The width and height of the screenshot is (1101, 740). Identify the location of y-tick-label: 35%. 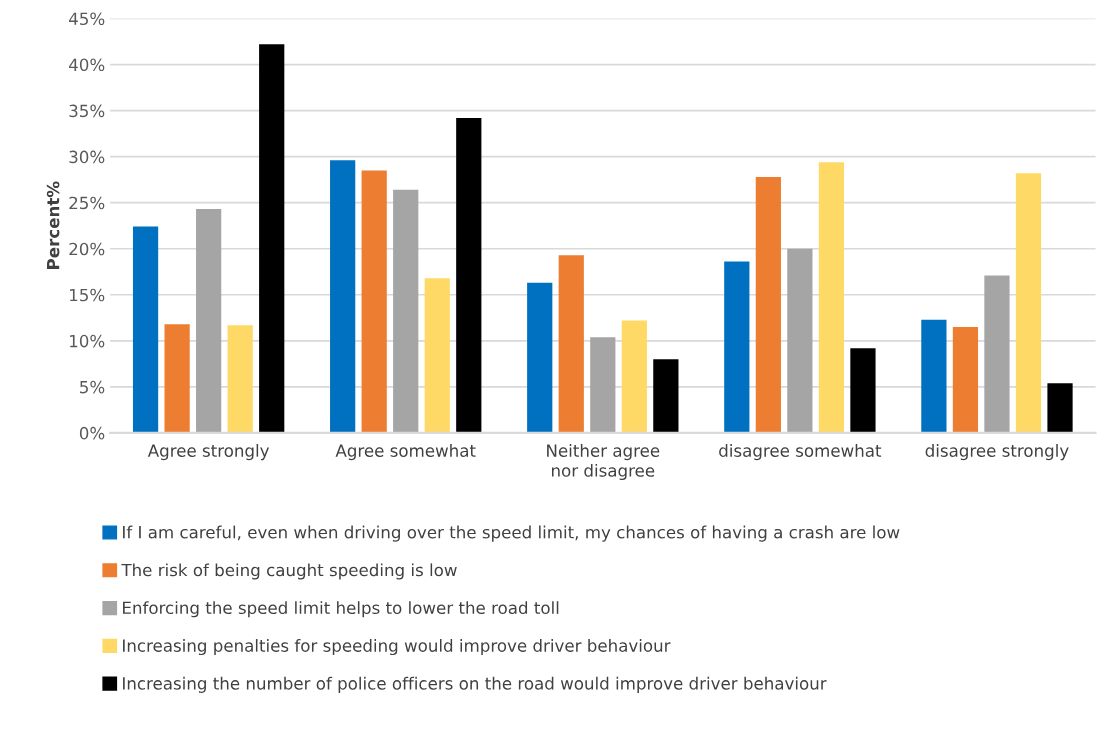
(87, 111).